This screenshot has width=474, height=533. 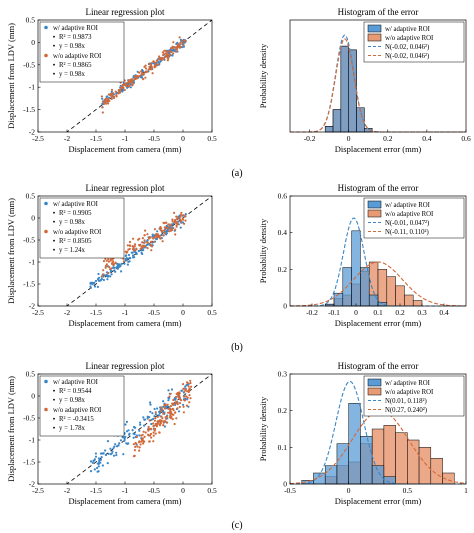 I want to click on y-axis-label: Probability density, so click(x=263, y=250).